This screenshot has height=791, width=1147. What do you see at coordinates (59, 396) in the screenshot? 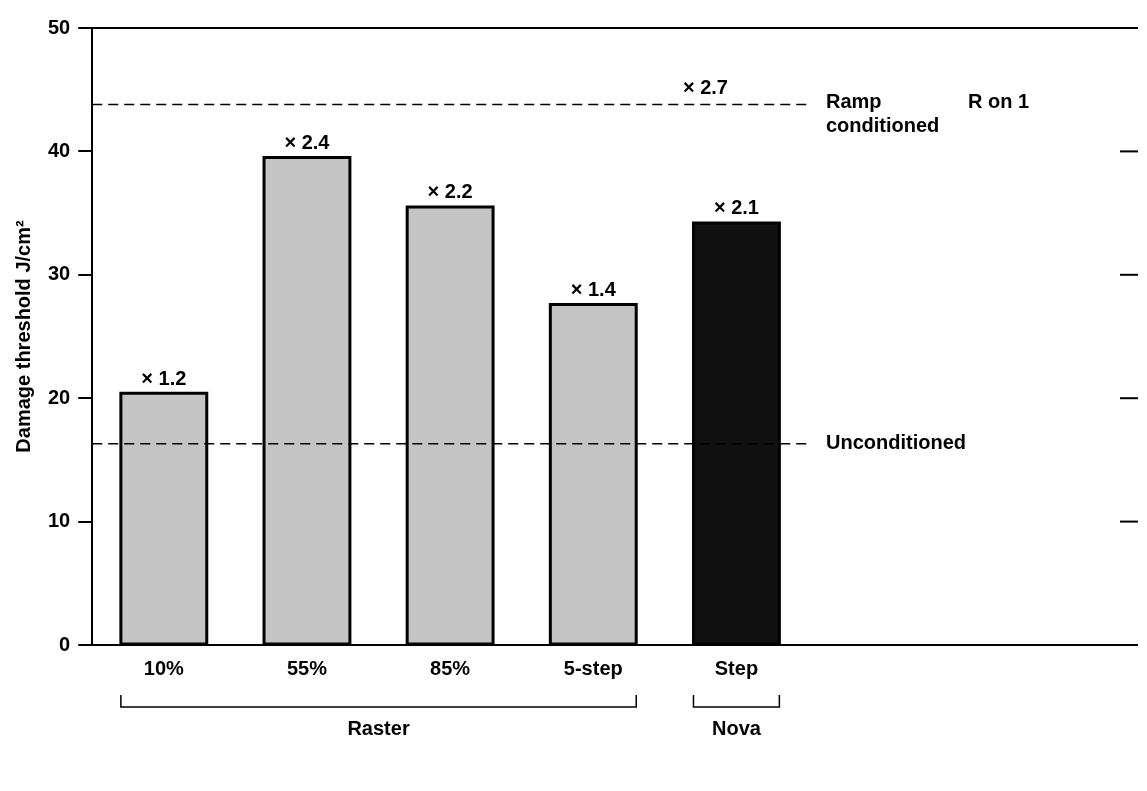
I see `y-tick-label: 20` at bounding box center [59, 396].